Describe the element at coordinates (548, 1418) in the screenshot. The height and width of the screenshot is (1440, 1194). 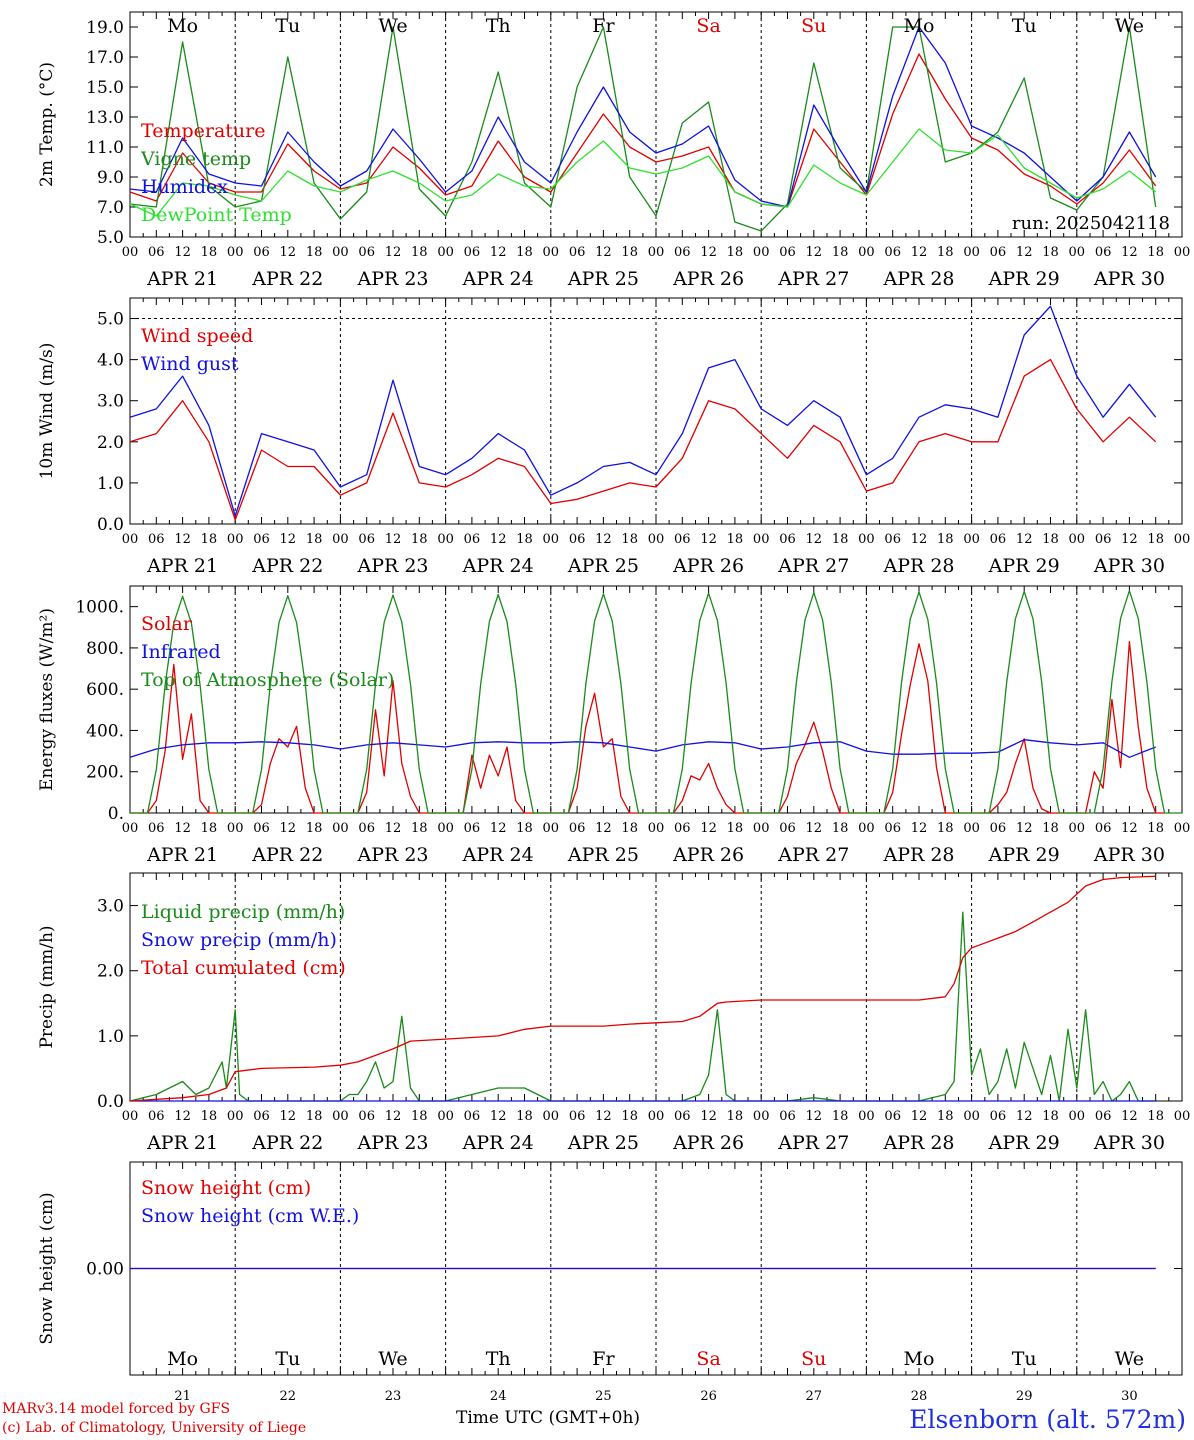
I see `time-axis-label: Time UTC (GMT+0h)` at that location.